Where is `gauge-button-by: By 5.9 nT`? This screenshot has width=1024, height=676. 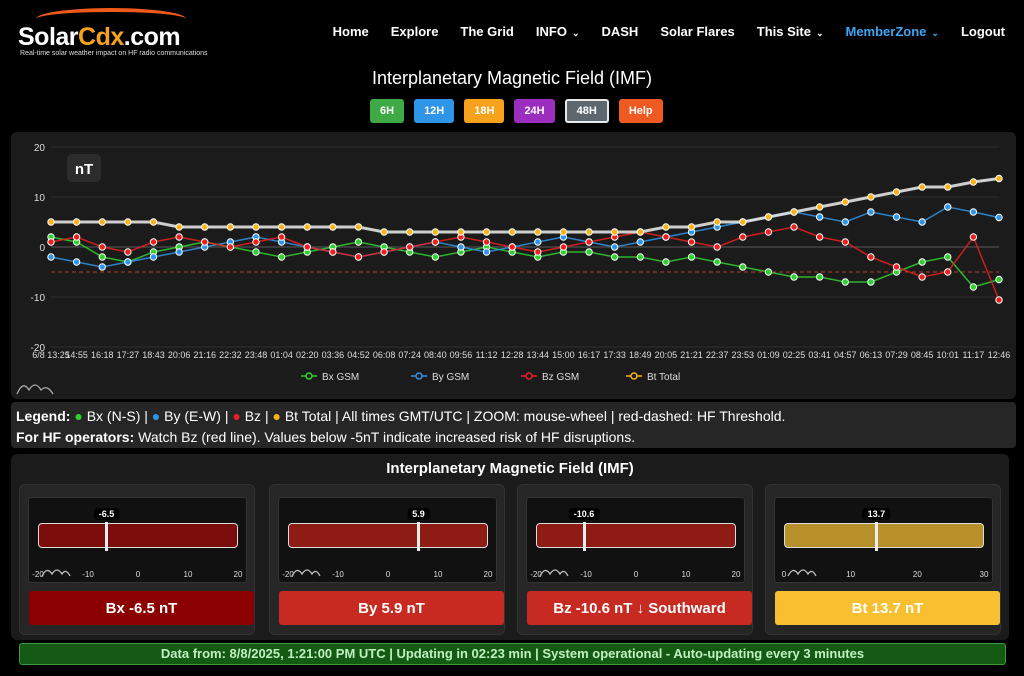
gauge-button-by: By 5.9 nT is located at coordinates (391, 608).